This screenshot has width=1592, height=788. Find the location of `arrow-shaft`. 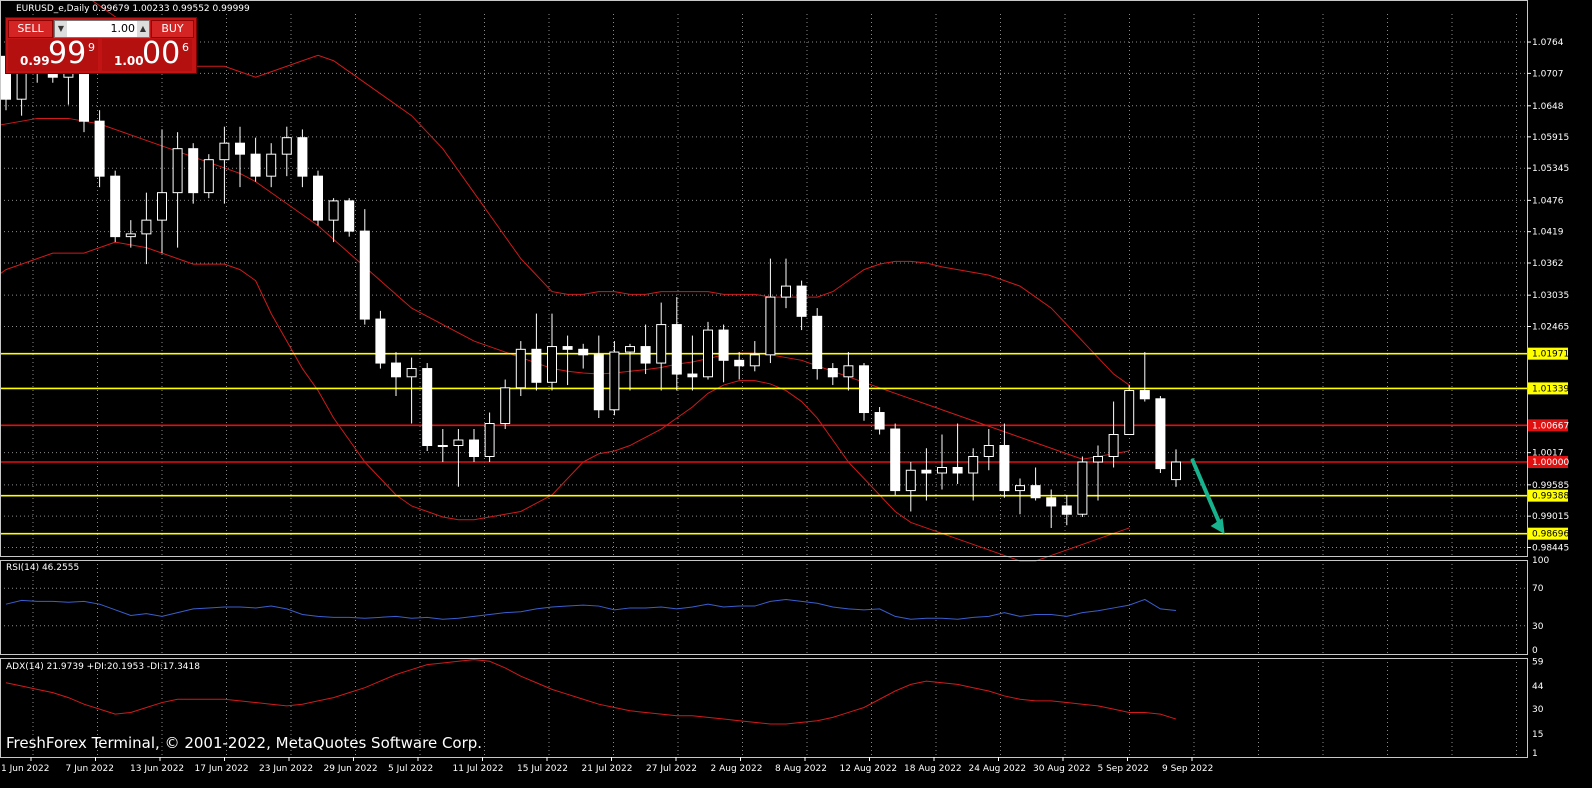

arrow-shaft is located at coordinates (1207, 494).